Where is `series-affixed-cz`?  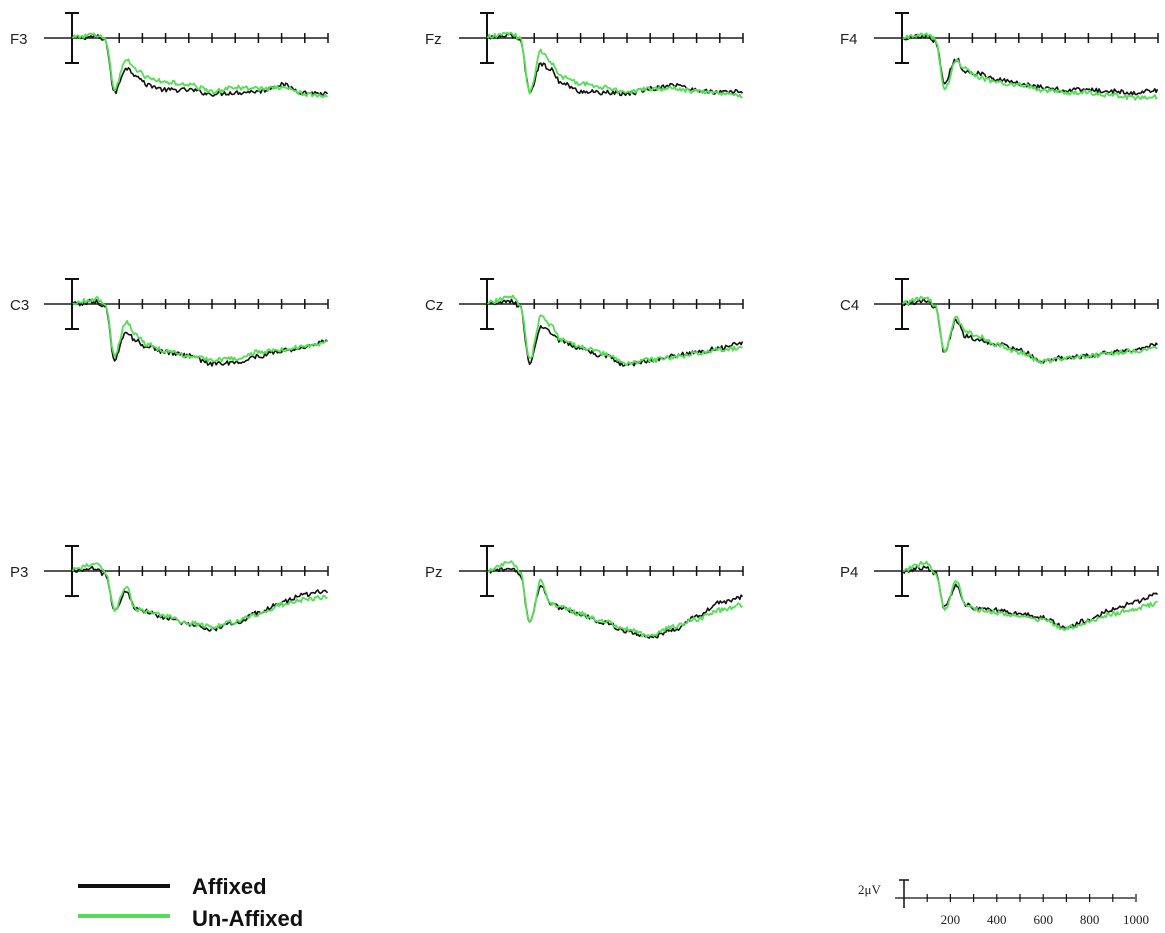
series-affixed-cz is located at coordinates (615, 332).